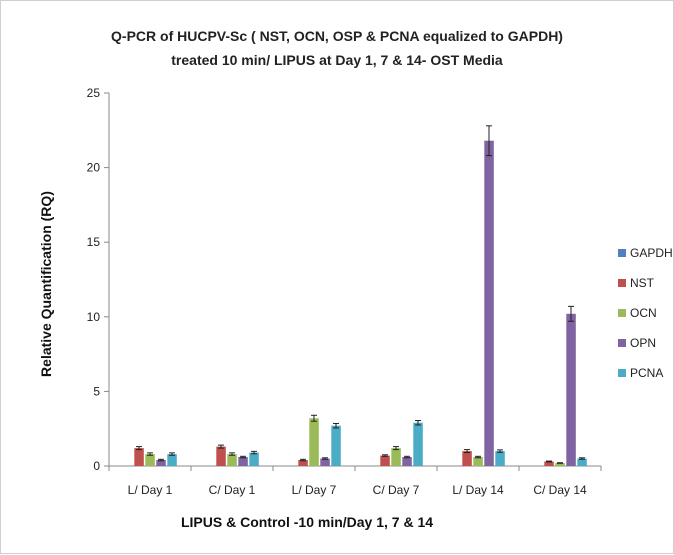 Image resolution: width=674 pixels, height=555 pixels. What do you see at coordinates (232, 490) in the screenshot?
I see `x-tick-label: C/ Day 1` at bounding box center [232, 490].